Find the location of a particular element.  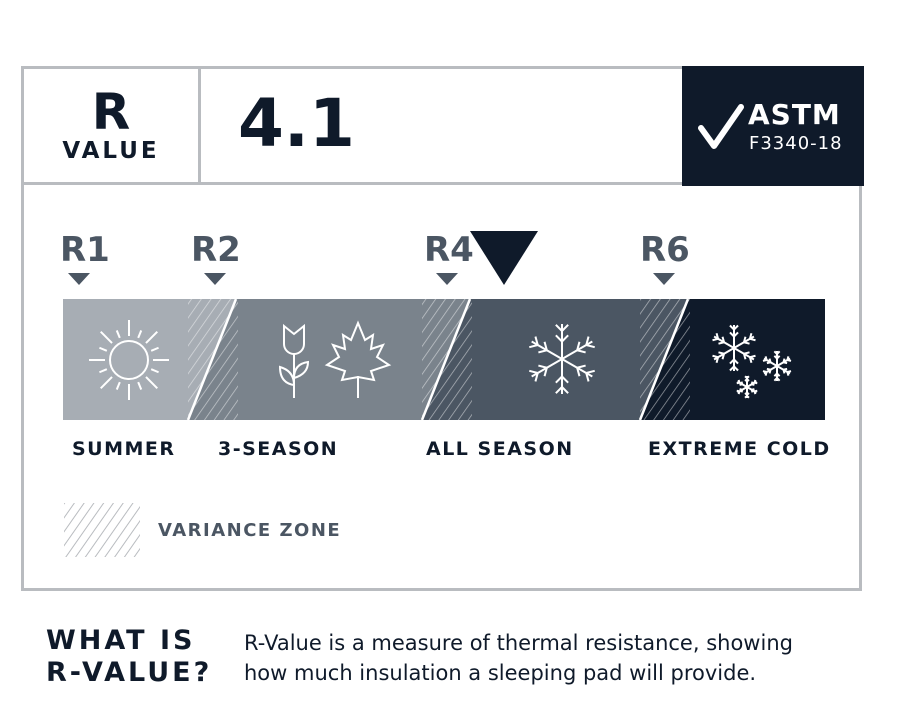

heading-line: WHAT IS is located at coordinates (121, 640).